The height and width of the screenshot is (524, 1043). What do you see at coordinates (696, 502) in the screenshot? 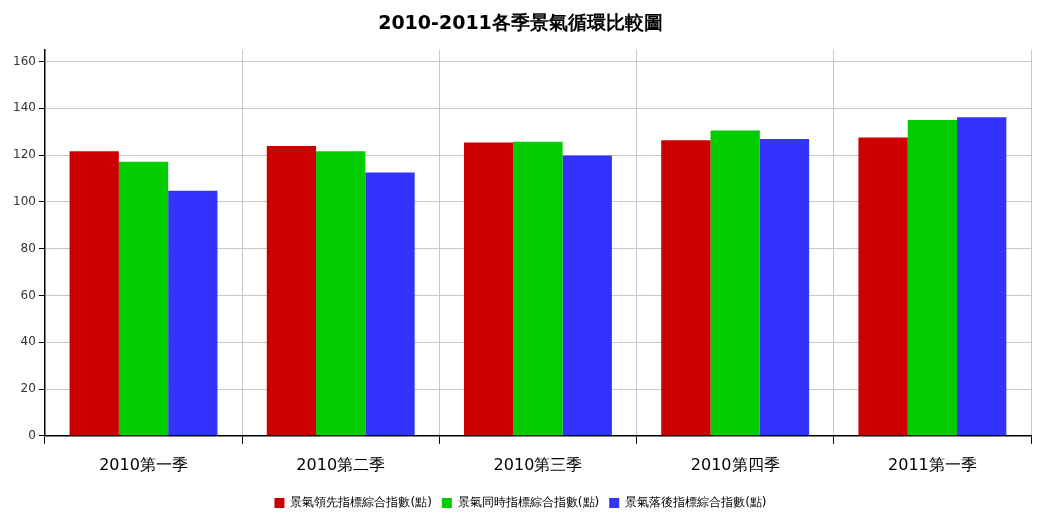
I see `legend-label: 景氣落後指標綜合指數(點)` at bounding box center [696, 502].